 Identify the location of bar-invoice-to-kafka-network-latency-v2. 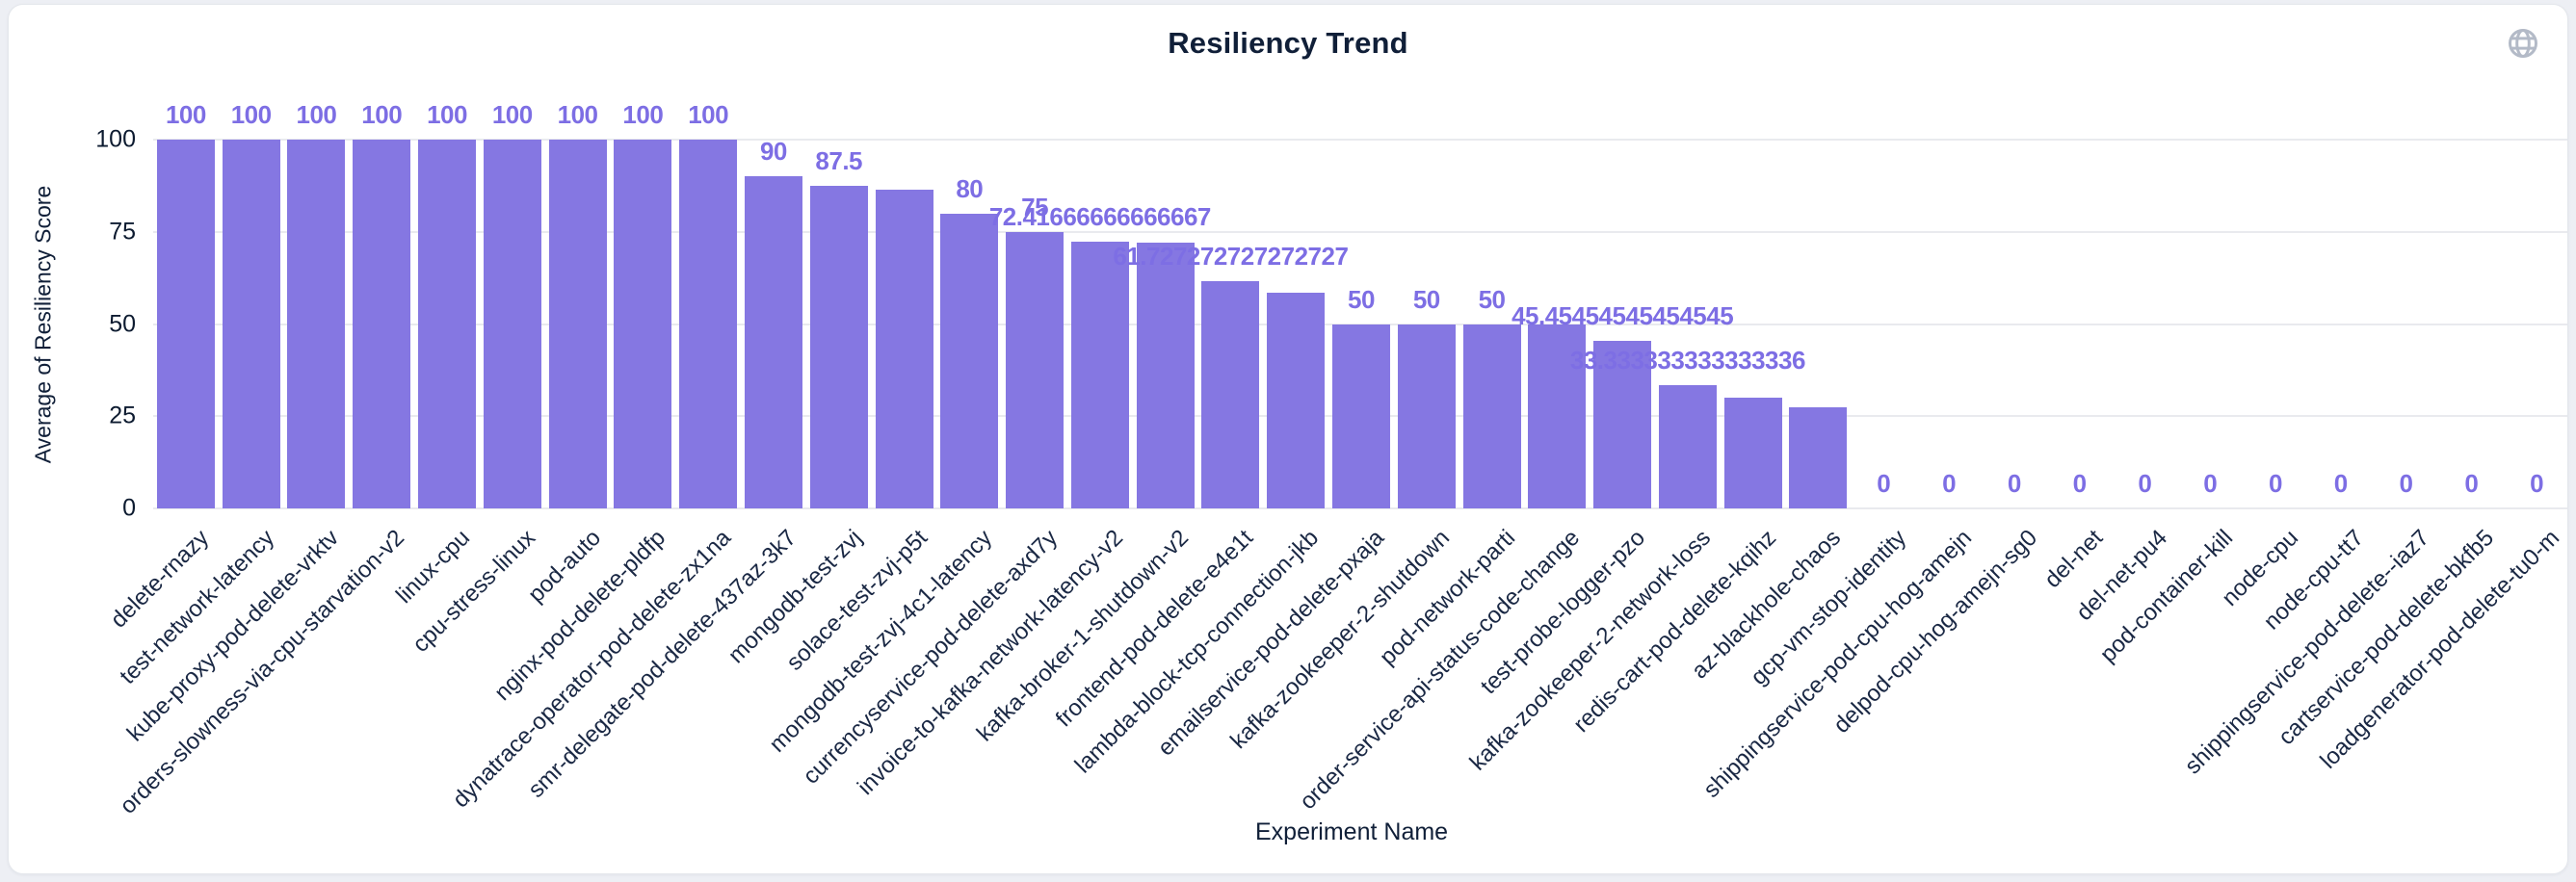
(1100, 374).